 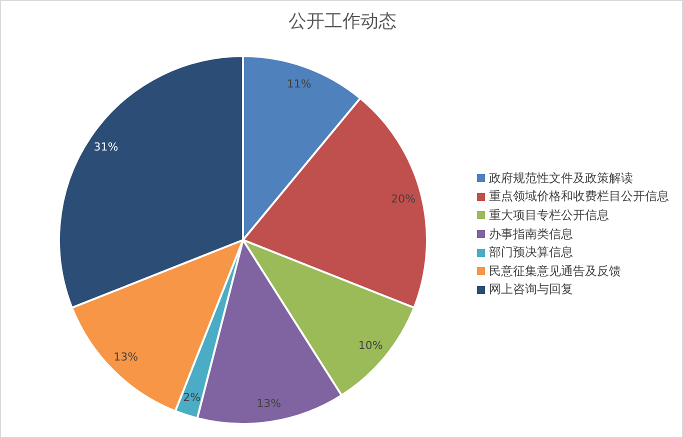 I want to click on legend-label: 网上咨询与回复, so click(x=531, y=289).